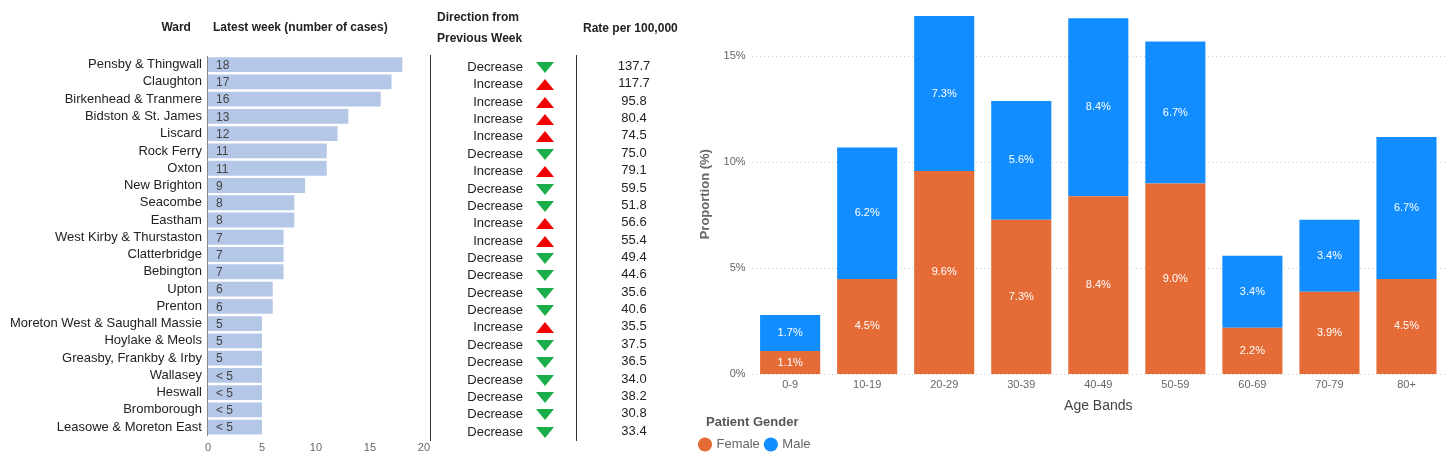 The image size is (1447, 461). Describe the element at coordinates (497, 327) in the screenshot. I see `category-label: Increase` at that location.